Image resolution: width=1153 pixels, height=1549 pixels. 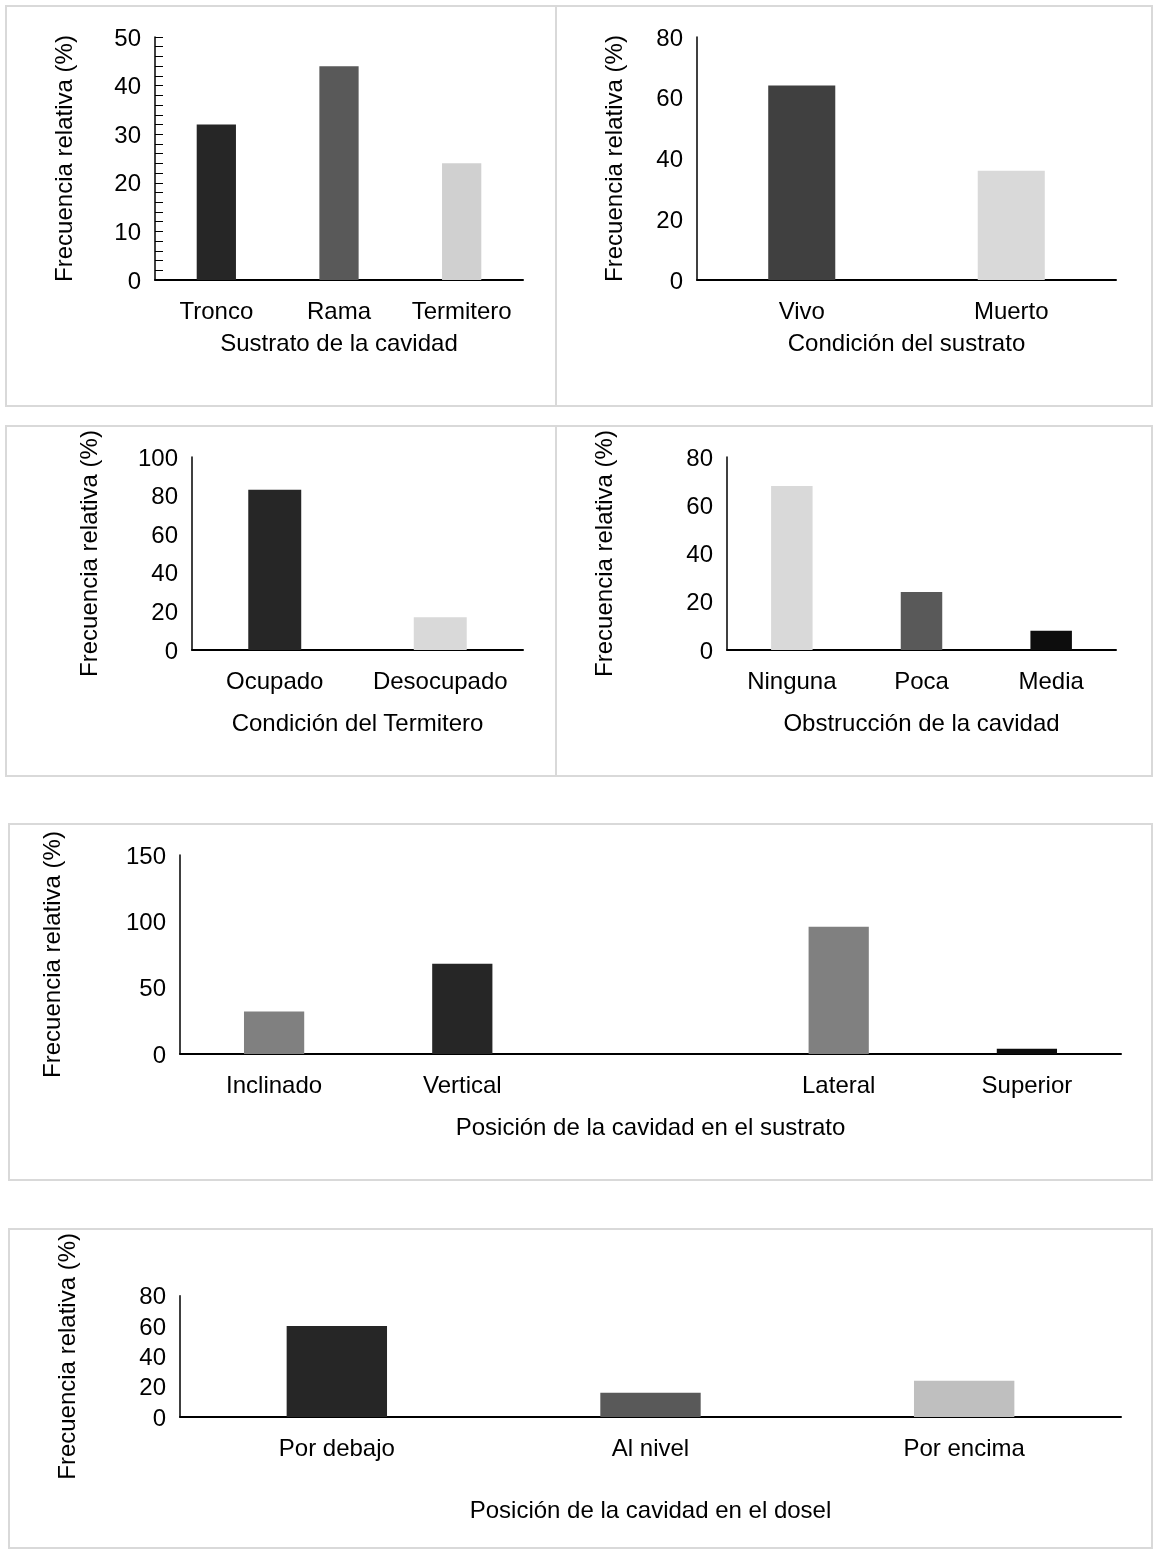 I want to click on x-axis-title: Condición del sustrato, so click(x=906, y=342).